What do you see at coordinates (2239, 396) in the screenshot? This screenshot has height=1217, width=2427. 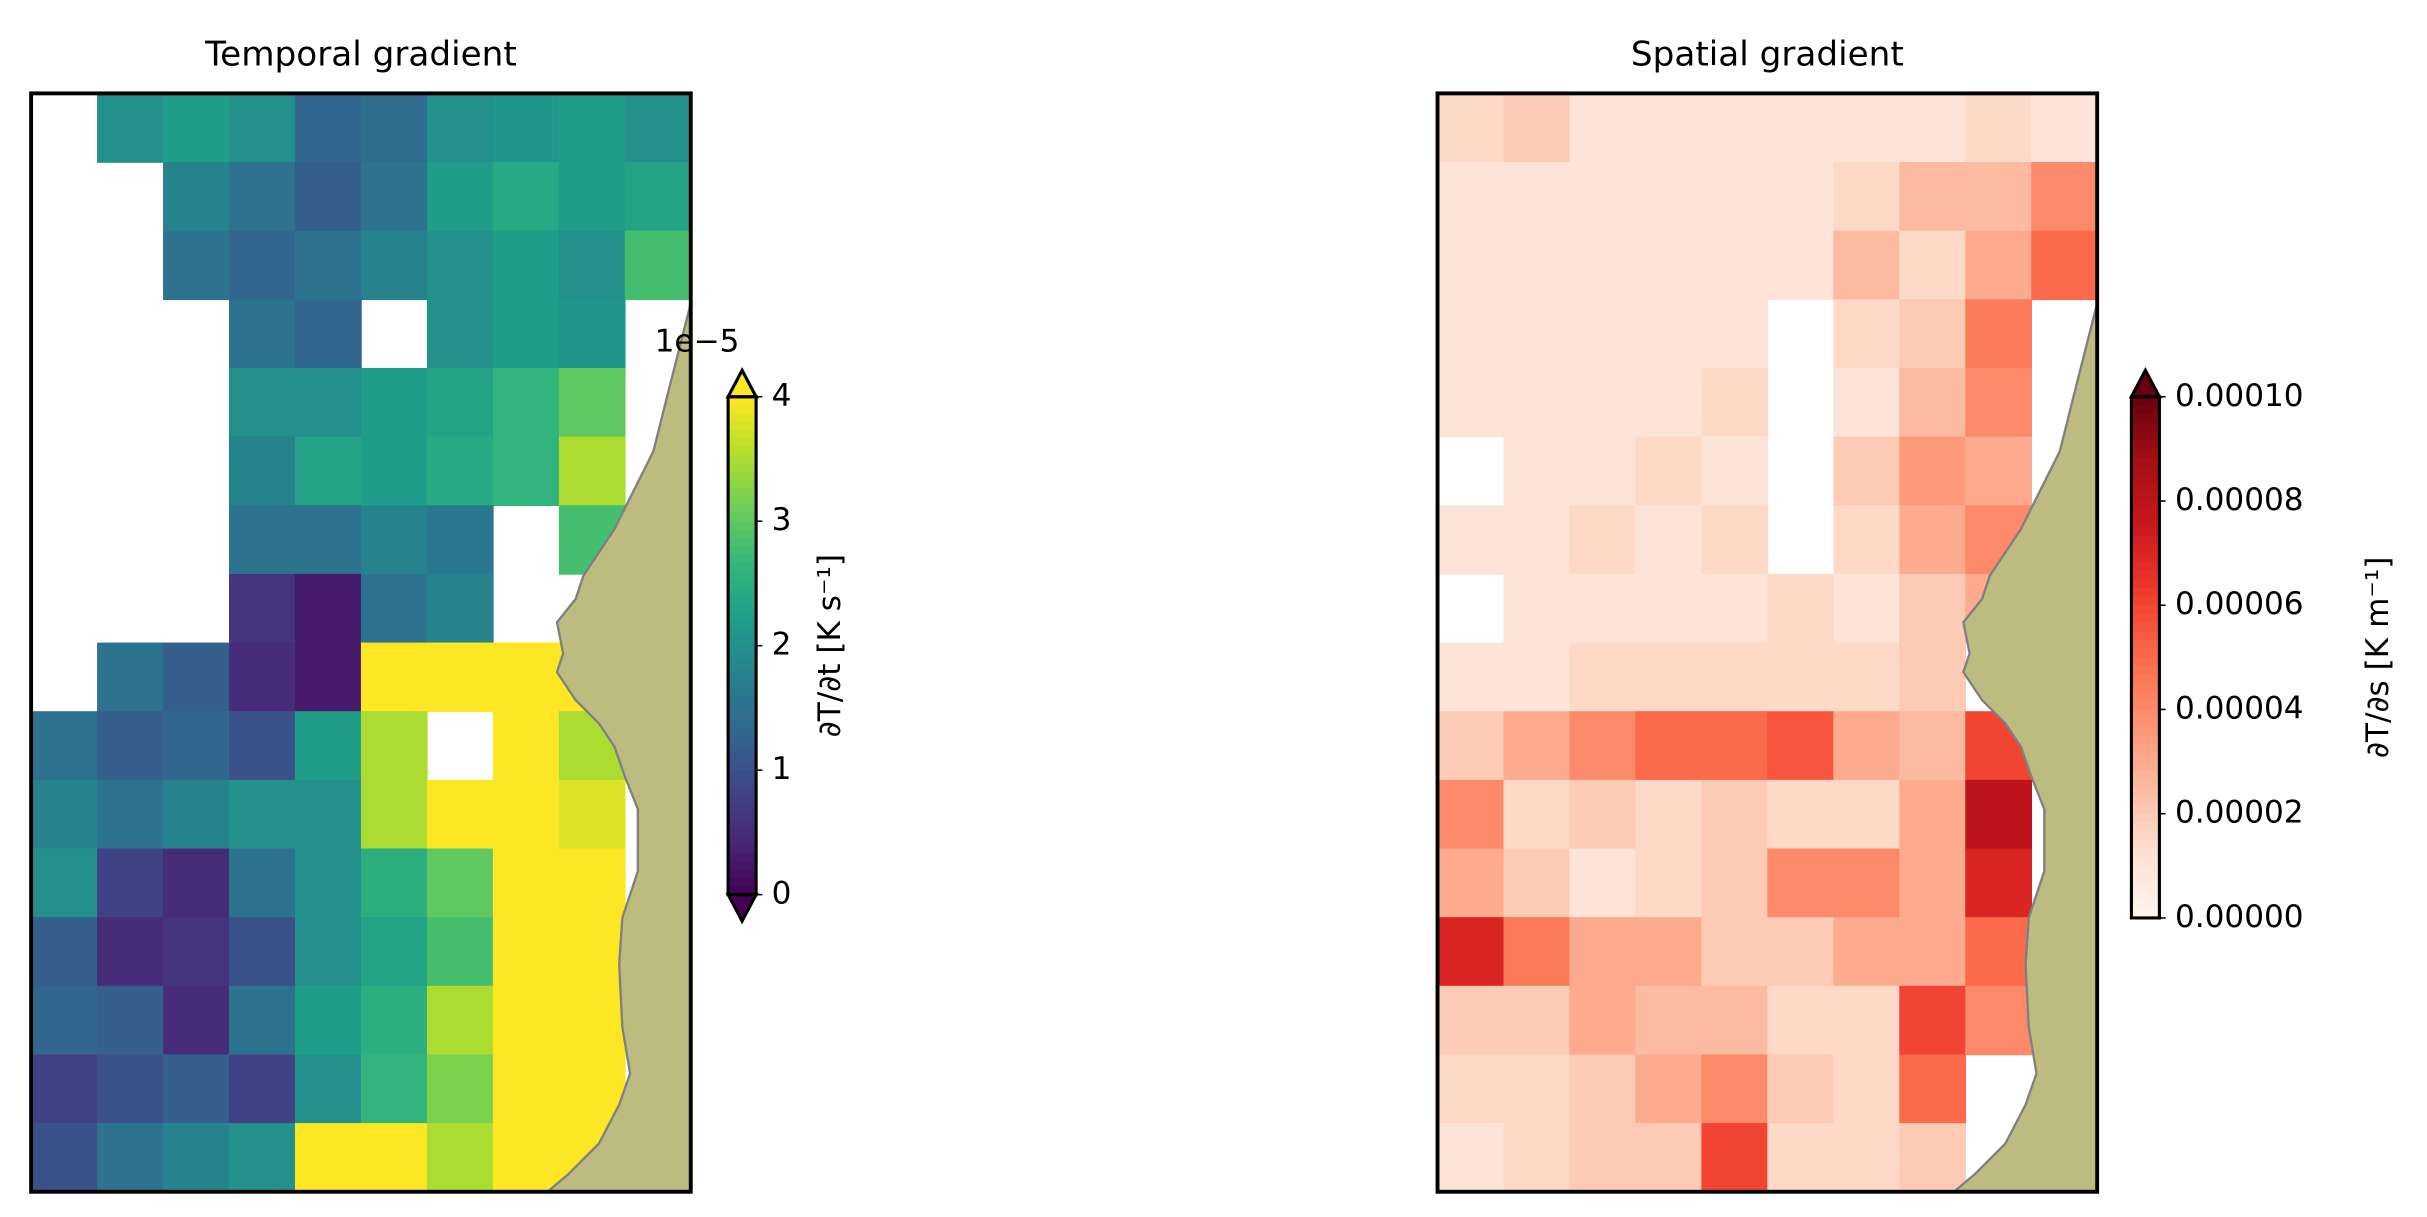 I see `colorbar-tick-label: 0.00010` at bounding box center [2239, 396].